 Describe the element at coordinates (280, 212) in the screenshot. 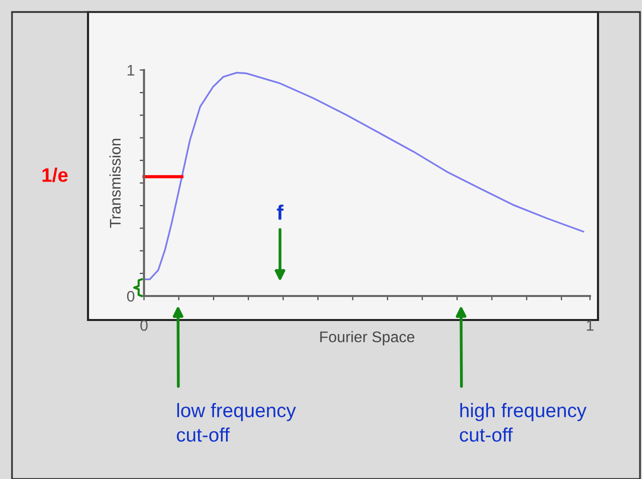

I see `annotation: f` at that location.